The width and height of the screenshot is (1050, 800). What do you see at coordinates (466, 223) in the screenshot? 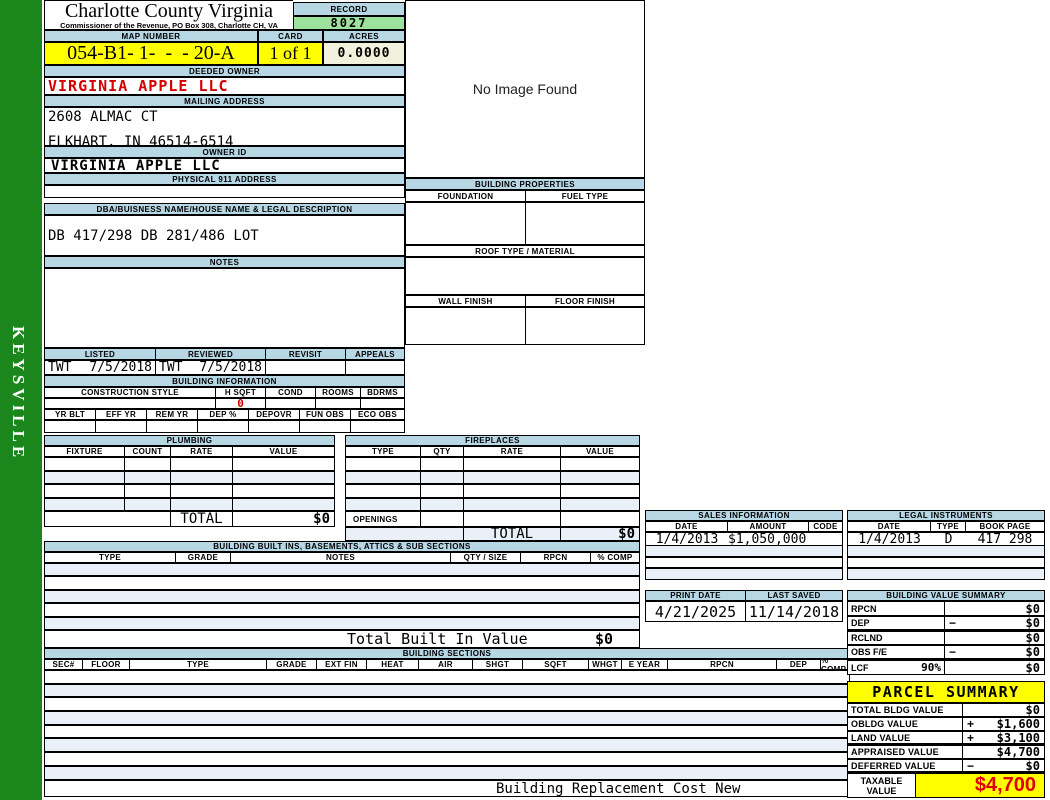
I see `foundation-field` at bounding box center [466, 223].